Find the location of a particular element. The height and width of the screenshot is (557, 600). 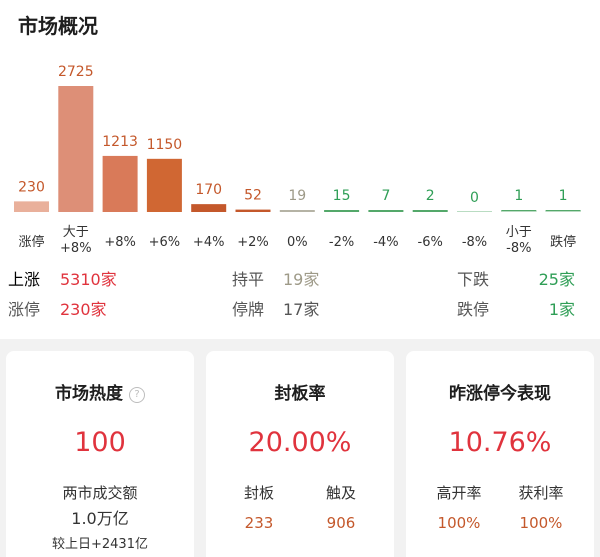

category-label-1: +8% is located at coordinates (76, 248).